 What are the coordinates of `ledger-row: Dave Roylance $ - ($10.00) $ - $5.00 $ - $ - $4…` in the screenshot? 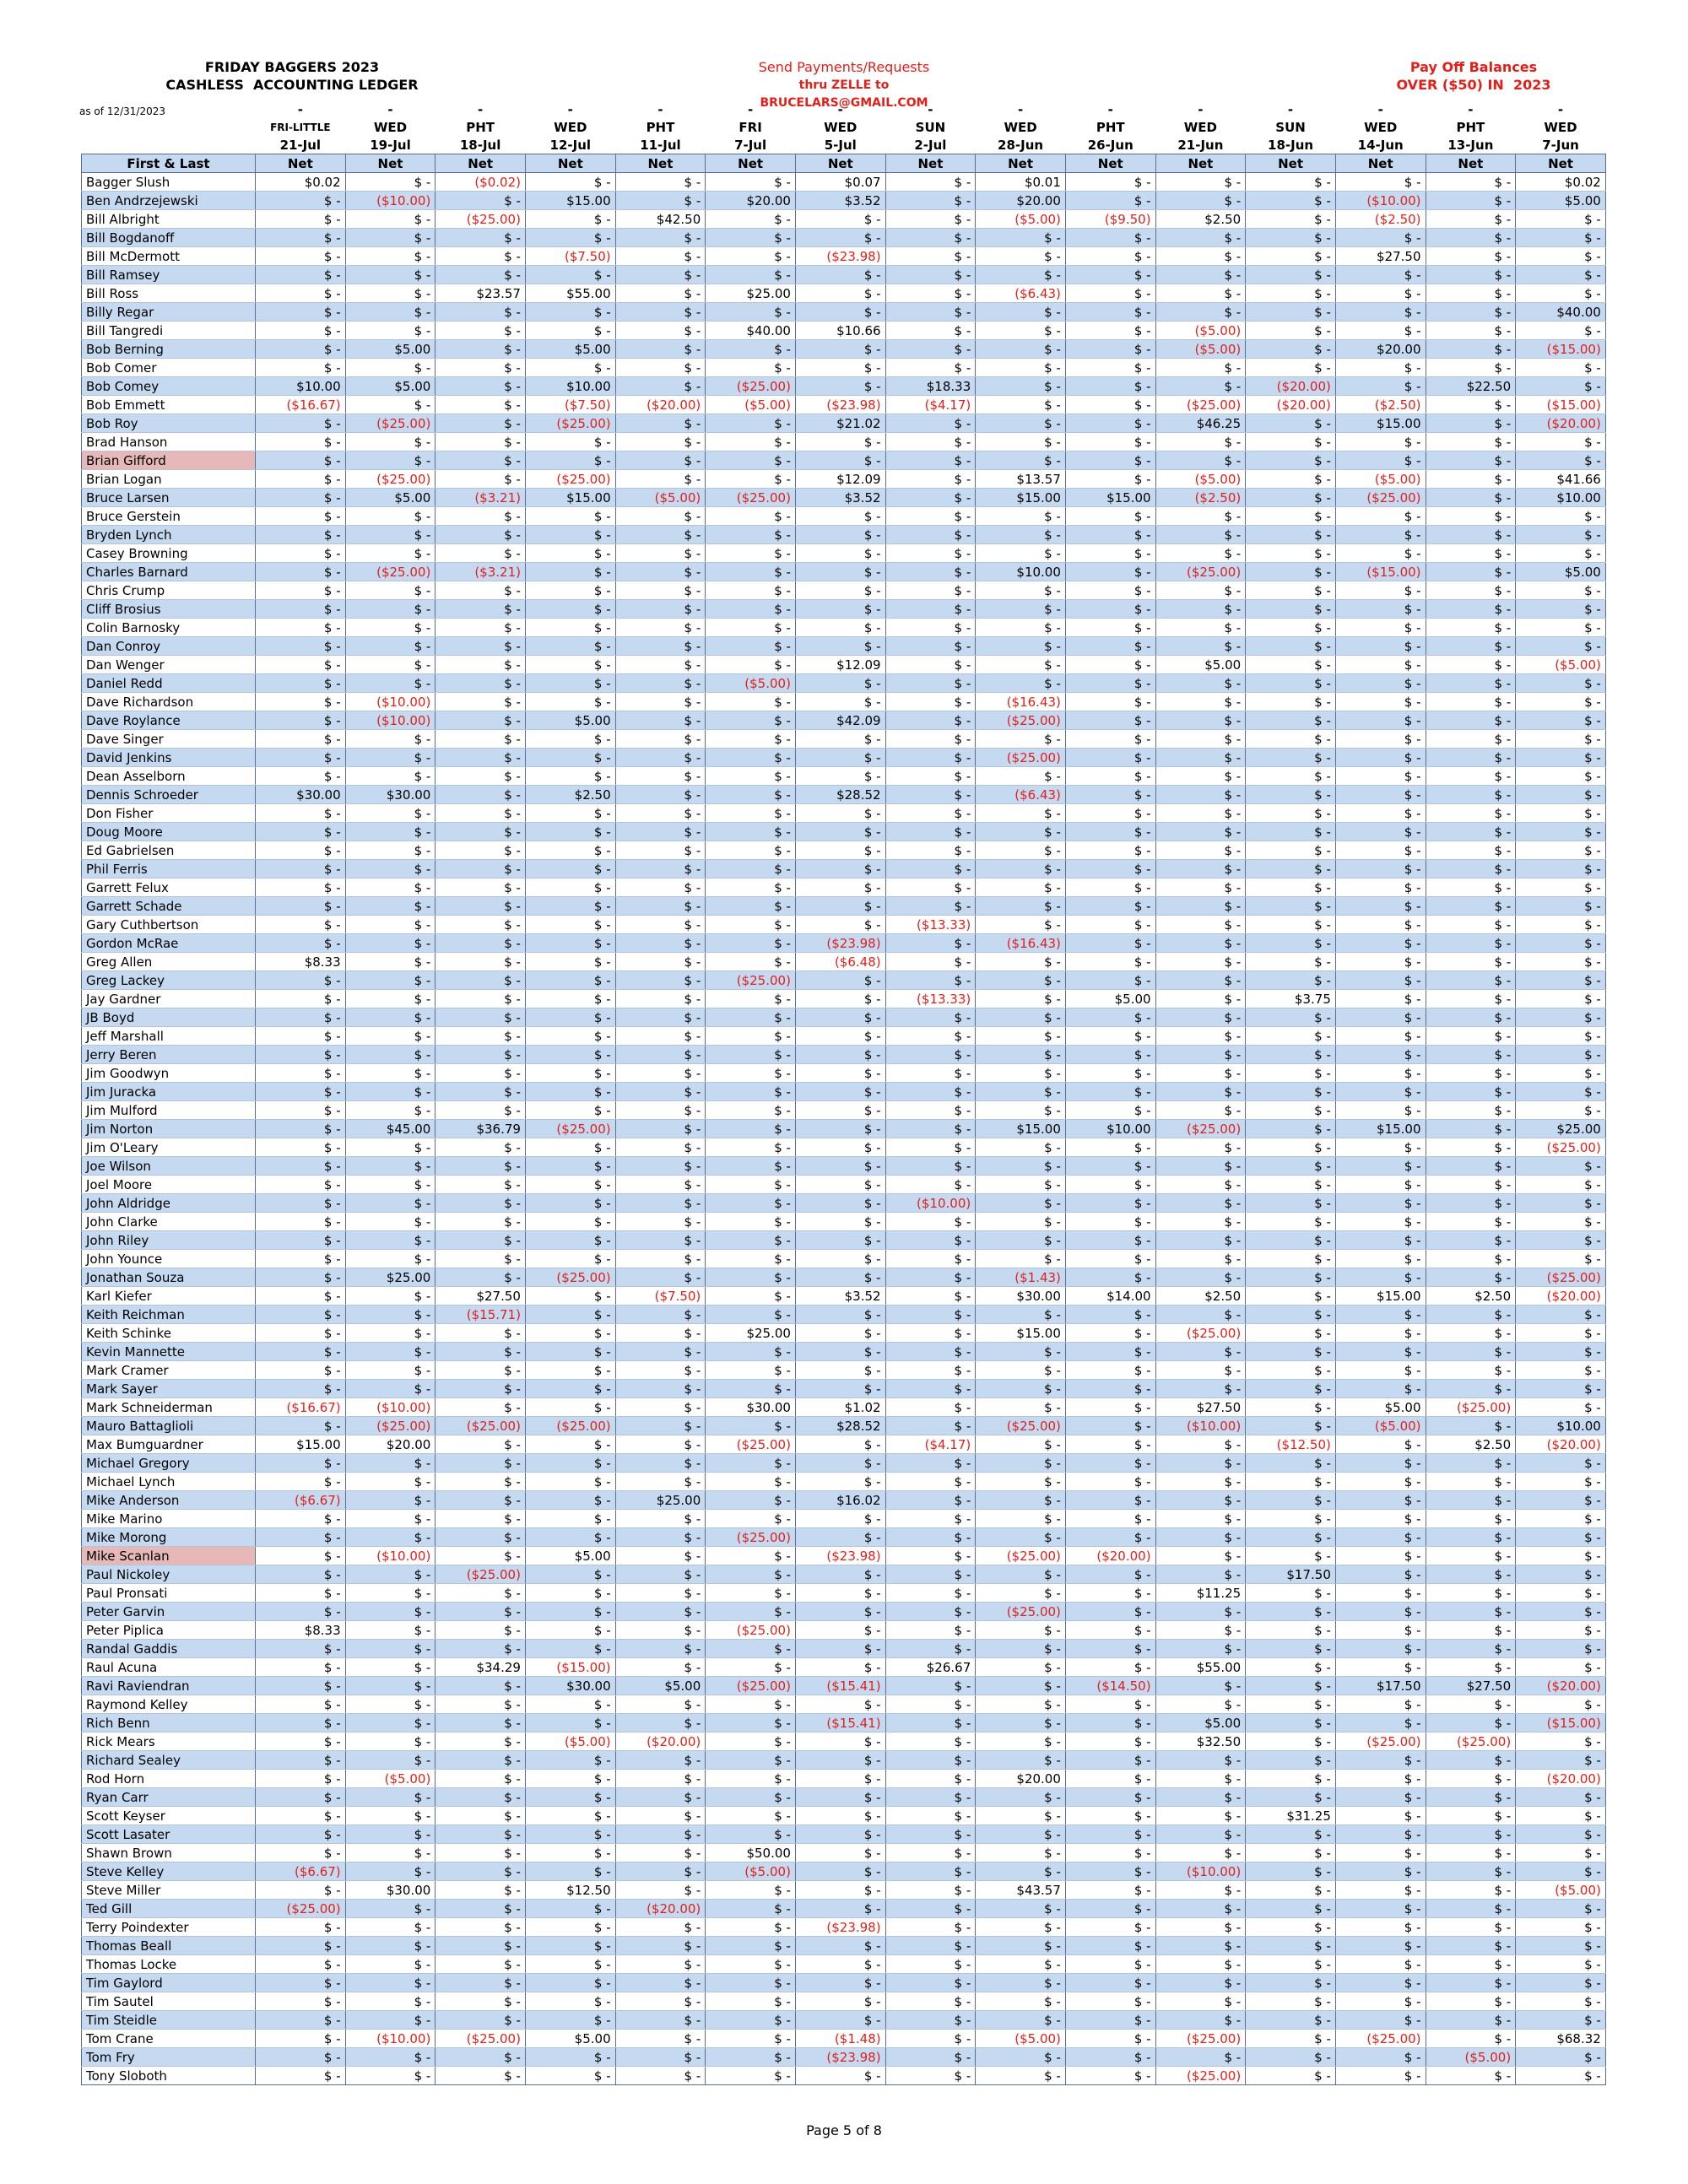 It's located at (843, 720).